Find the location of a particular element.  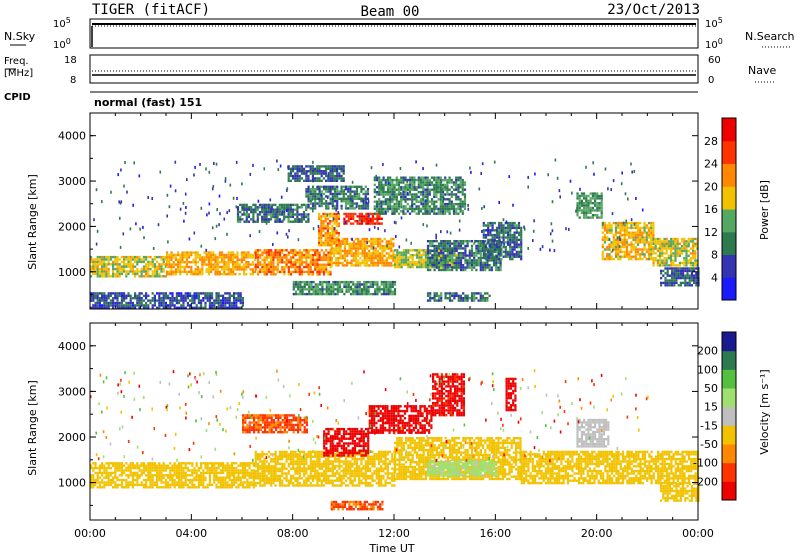

noise-right-tick-top: 105 is located at coordinates (714, 23).